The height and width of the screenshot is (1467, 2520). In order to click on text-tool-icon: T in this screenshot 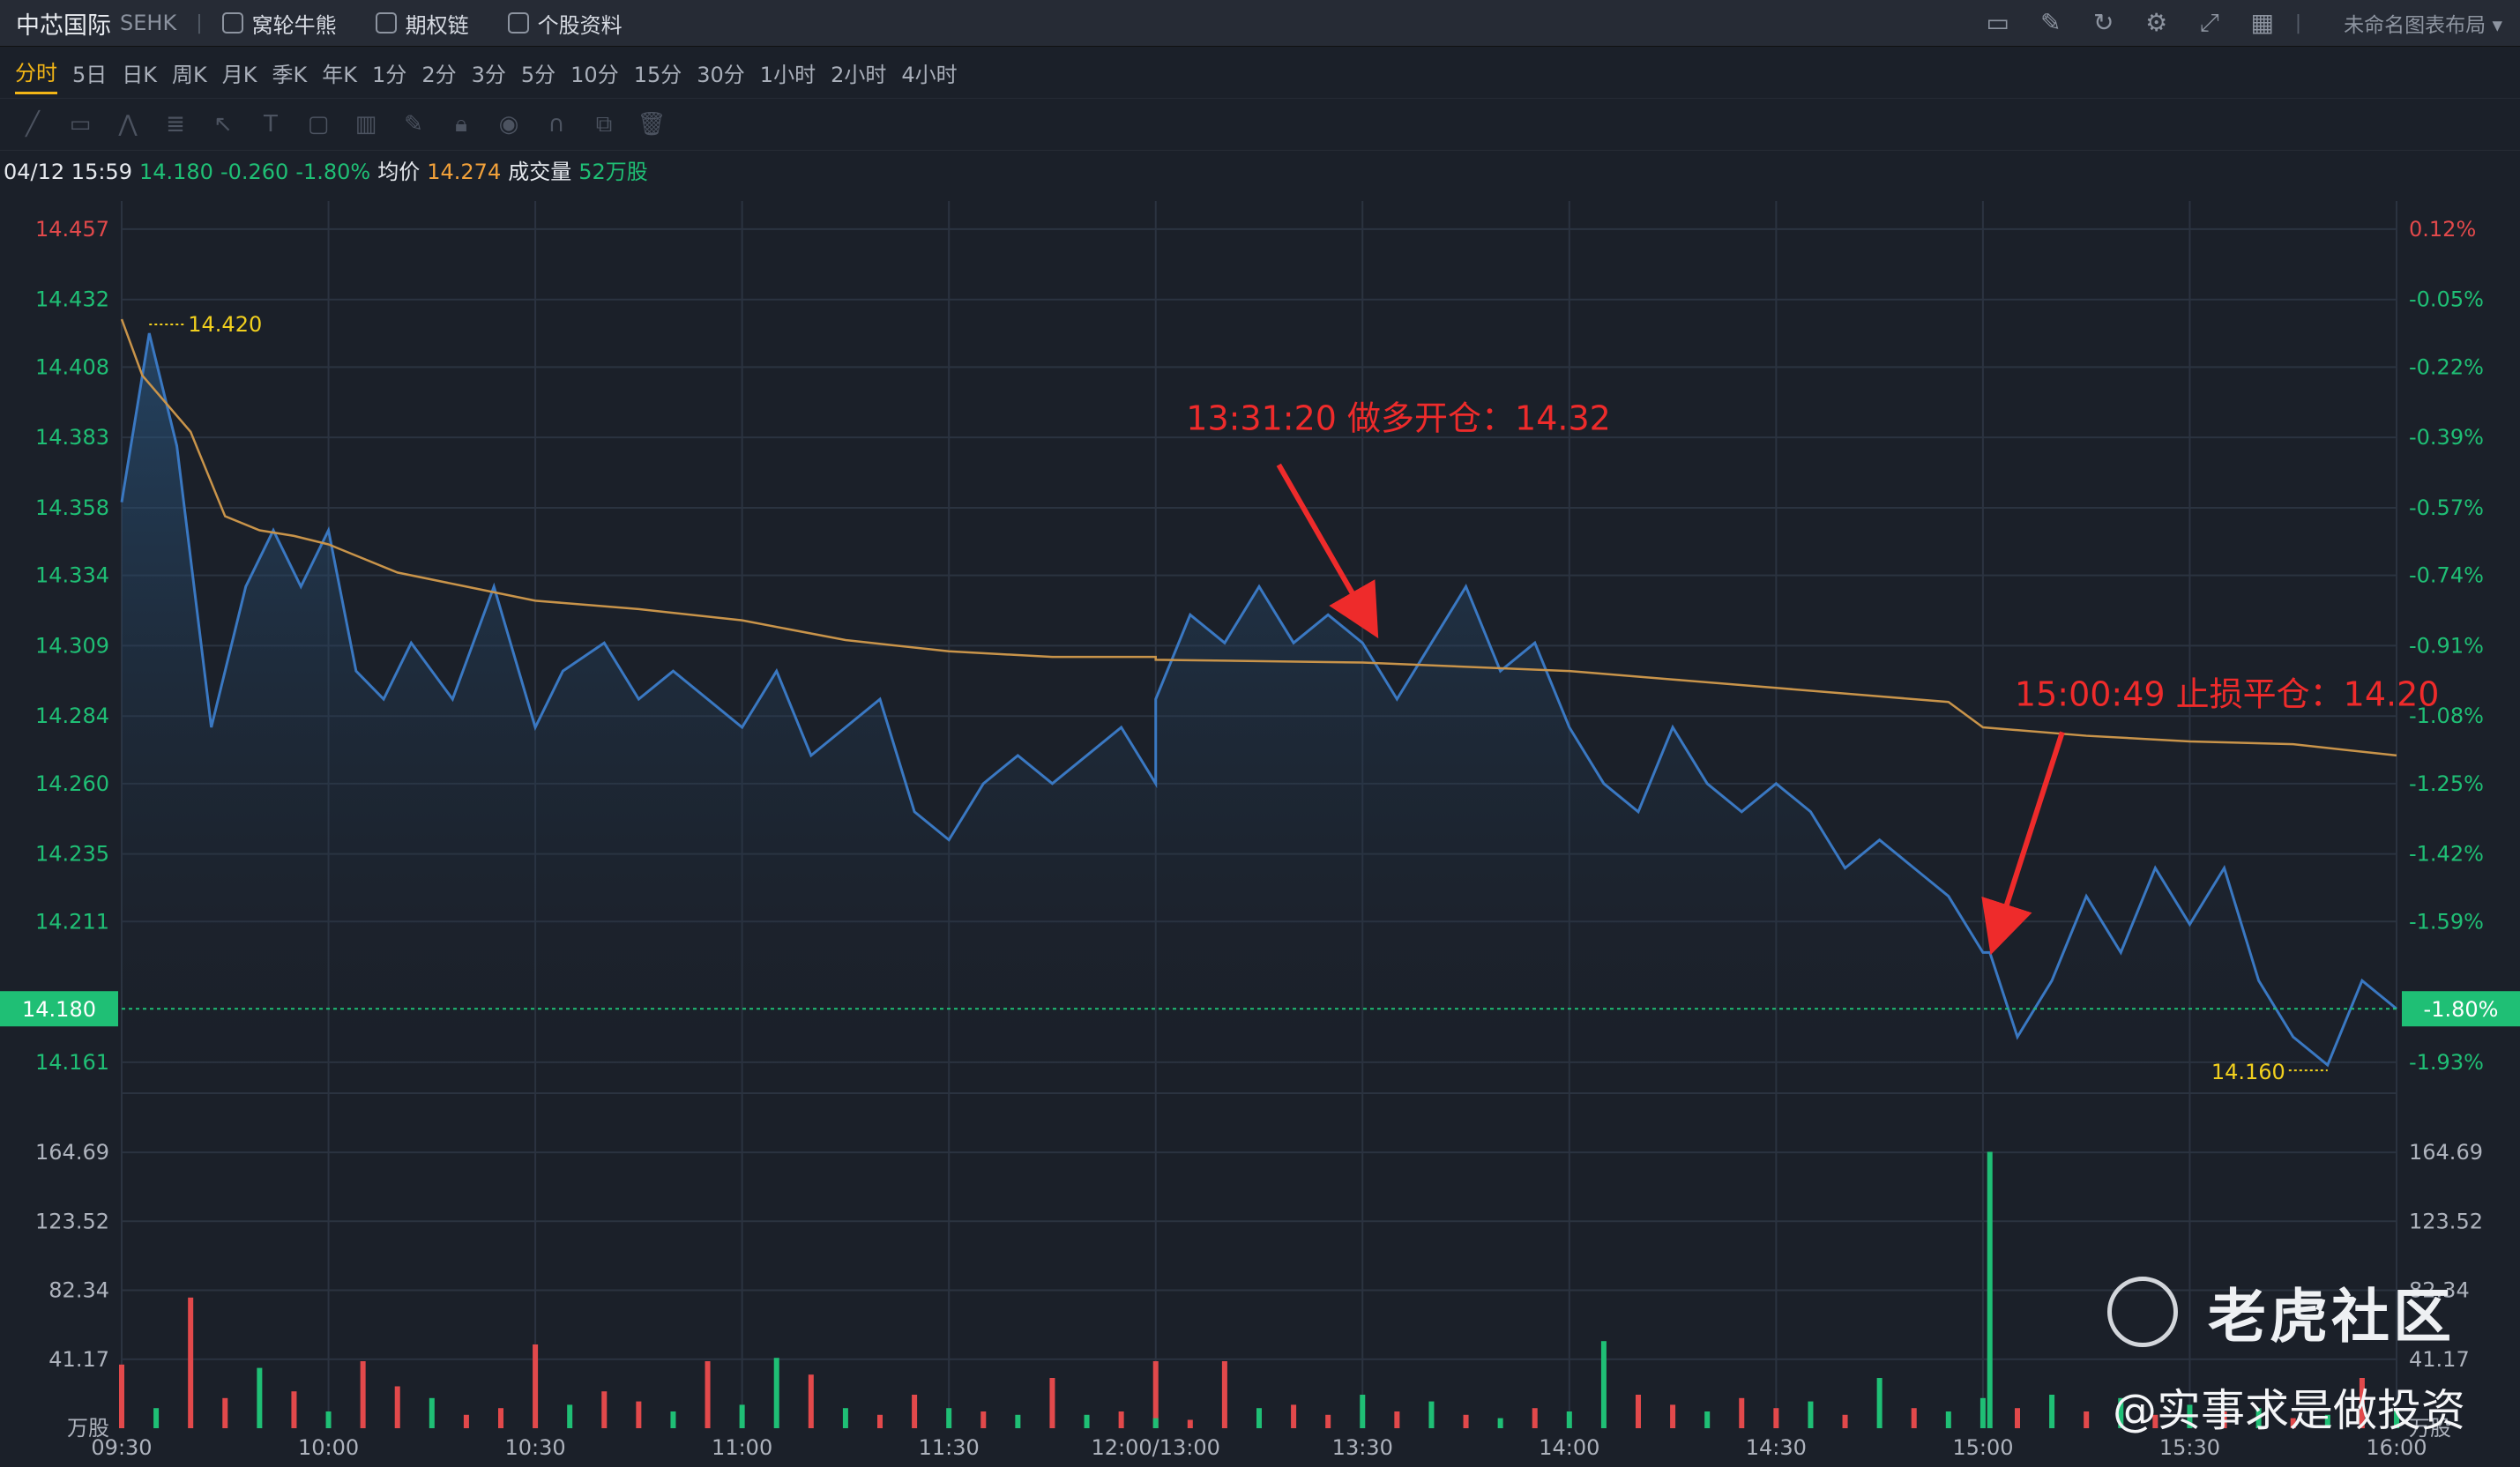, I will do `click(271, 125)`.